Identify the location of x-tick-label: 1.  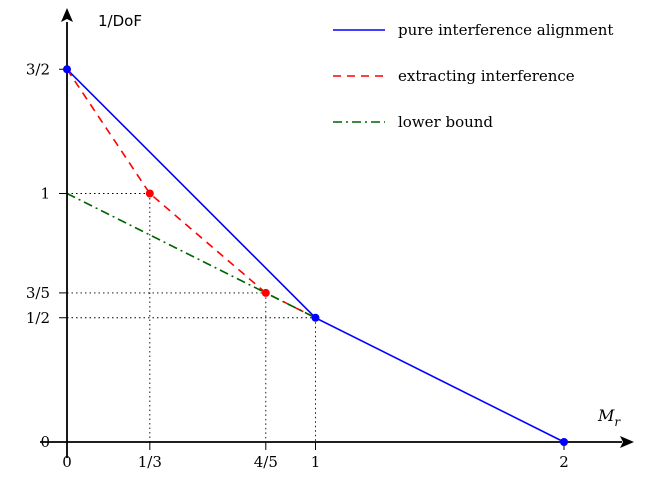
(316, 462).